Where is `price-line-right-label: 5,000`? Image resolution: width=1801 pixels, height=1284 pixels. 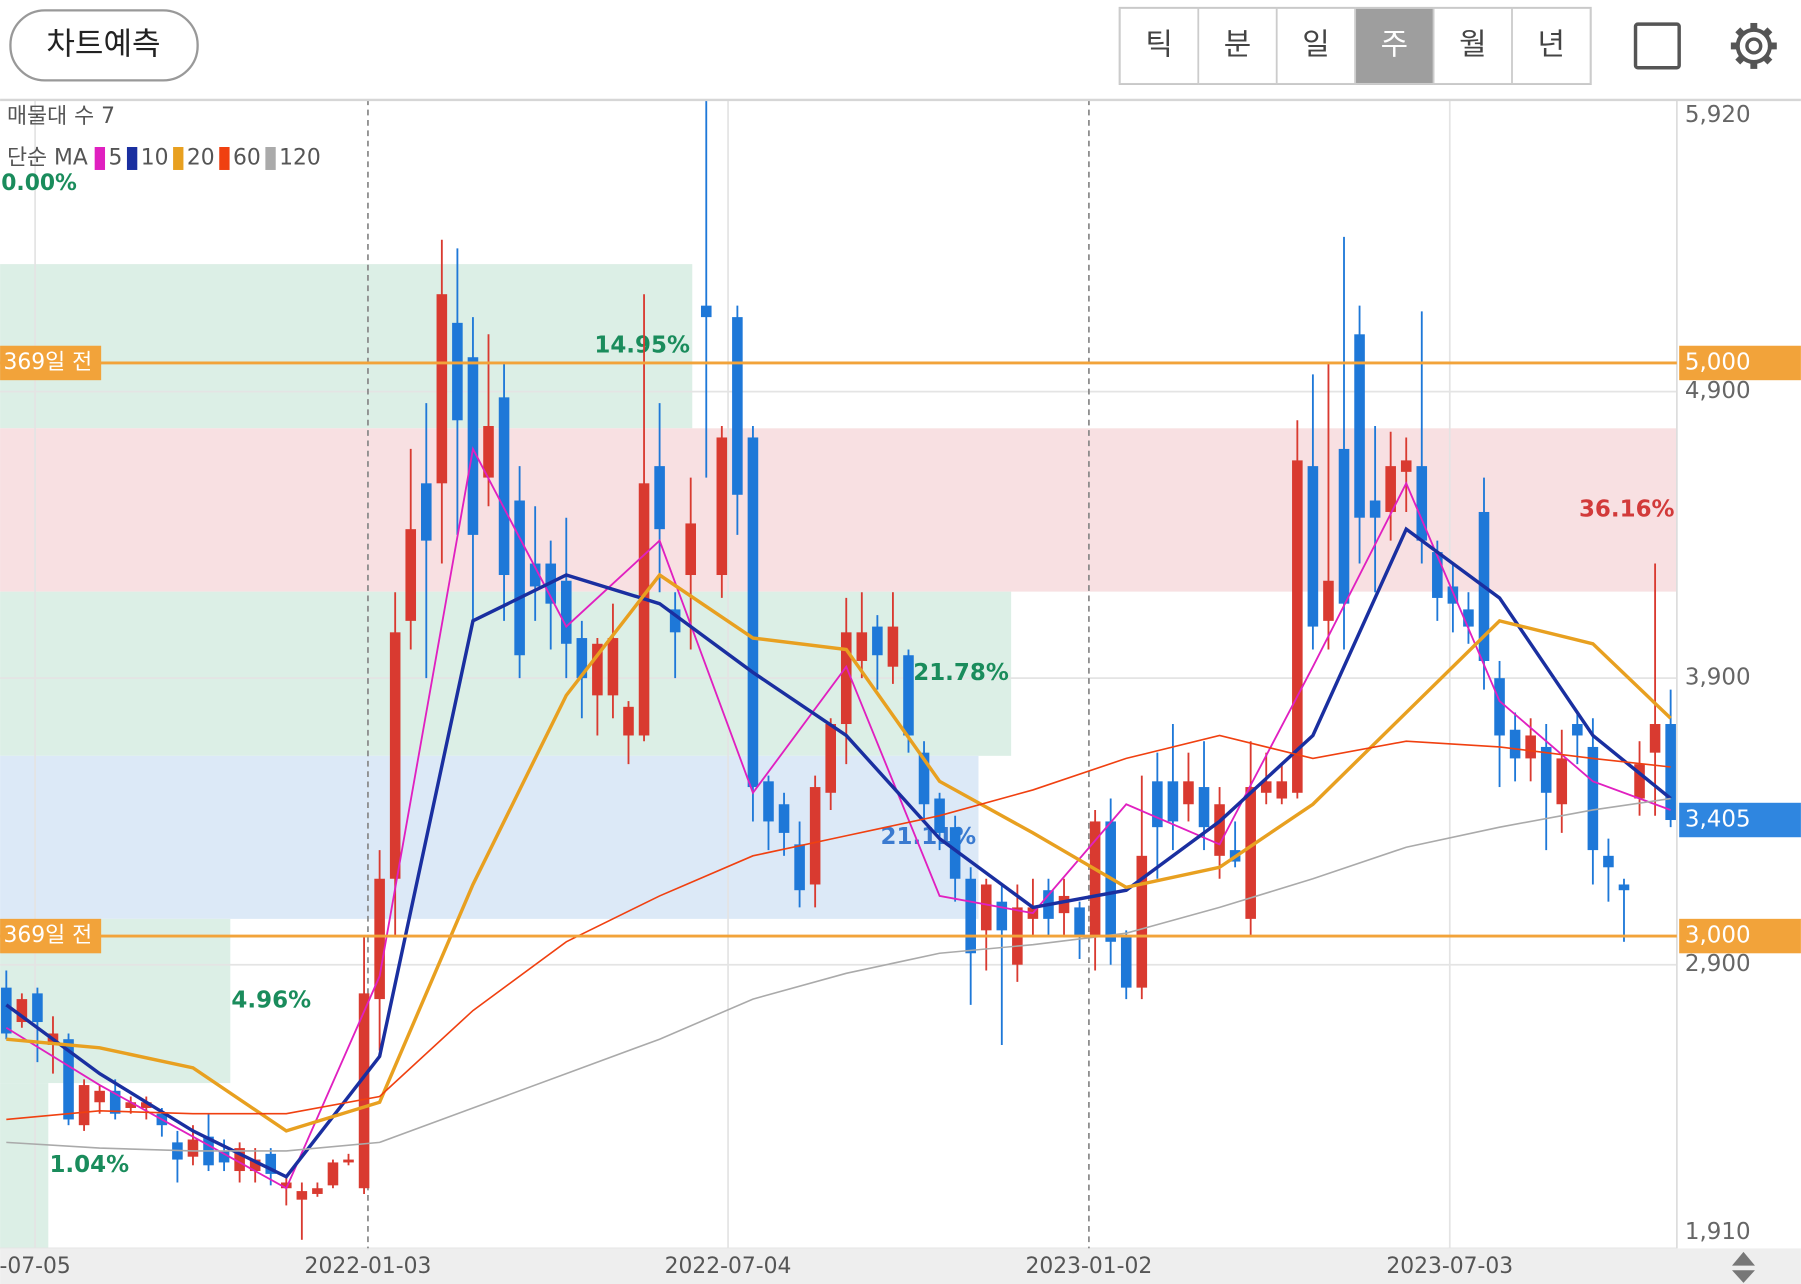
price-line-right-label: 5,000 is located at coordinates (1718, 362).